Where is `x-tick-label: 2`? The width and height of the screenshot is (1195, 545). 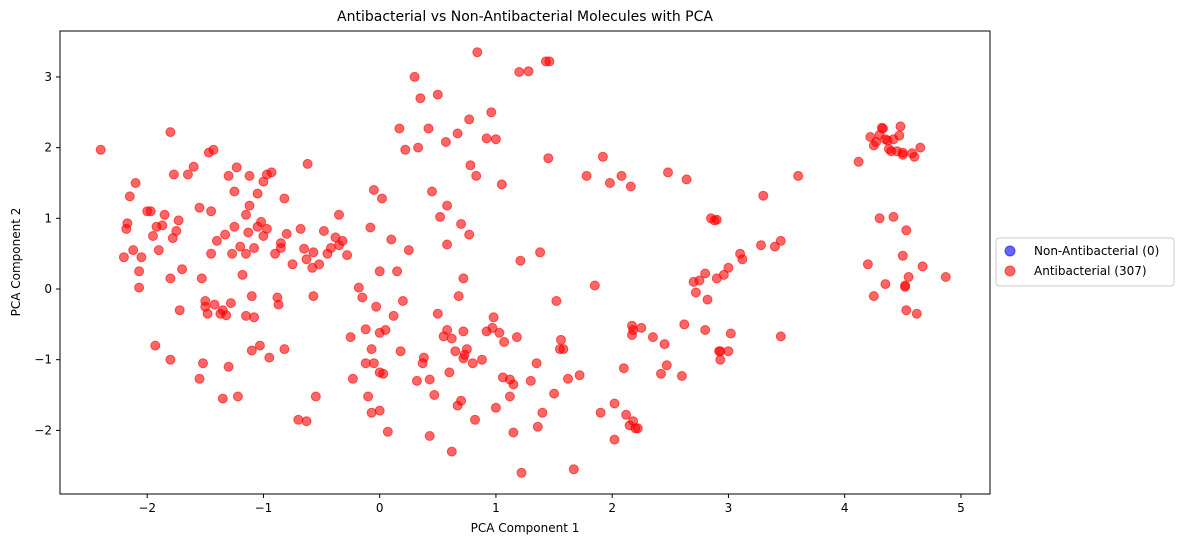
x-tick-label: 2 is located at coordinates (612, 508).